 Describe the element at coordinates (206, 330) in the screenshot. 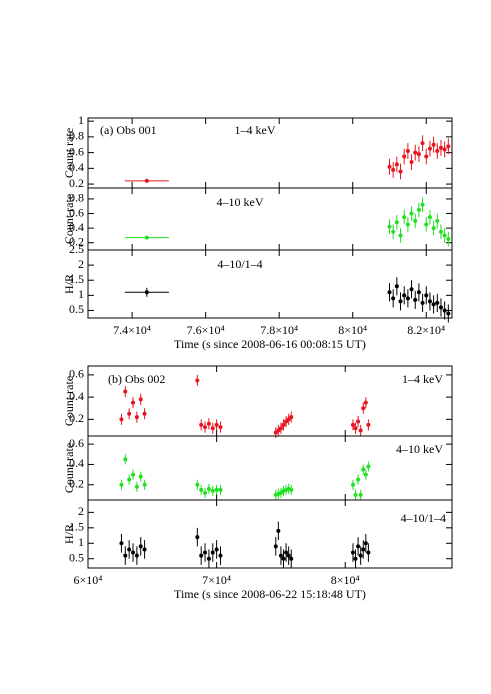

I see `x-tick-label: 7.6×10⁴` at that location.